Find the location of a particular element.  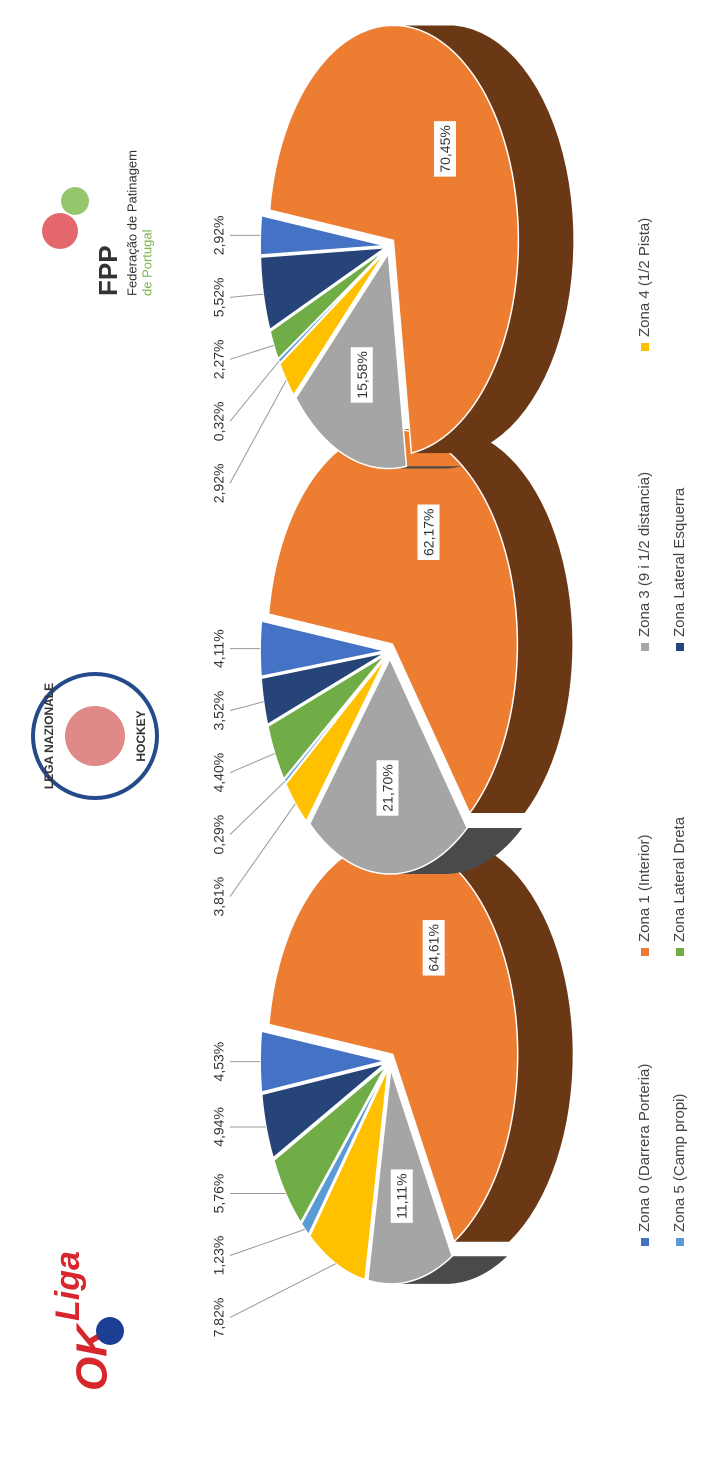

value-label: 0,32% is located at coordinates (219, 421).